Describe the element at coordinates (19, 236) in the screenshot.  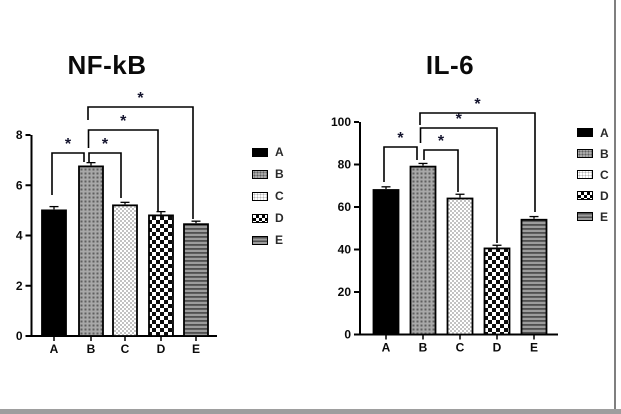
I see `y-tick-label: 4` at that location.